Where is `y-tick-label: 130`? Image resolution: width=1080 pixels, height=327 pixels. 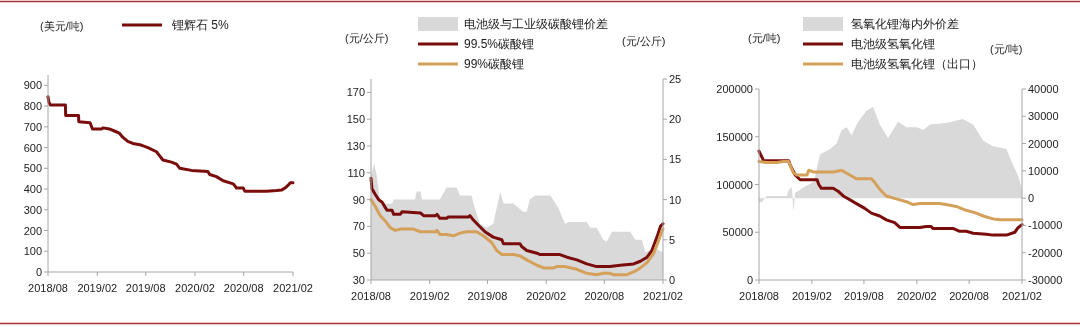
y-tick-label: 130 is located at coordinates (355, 146).